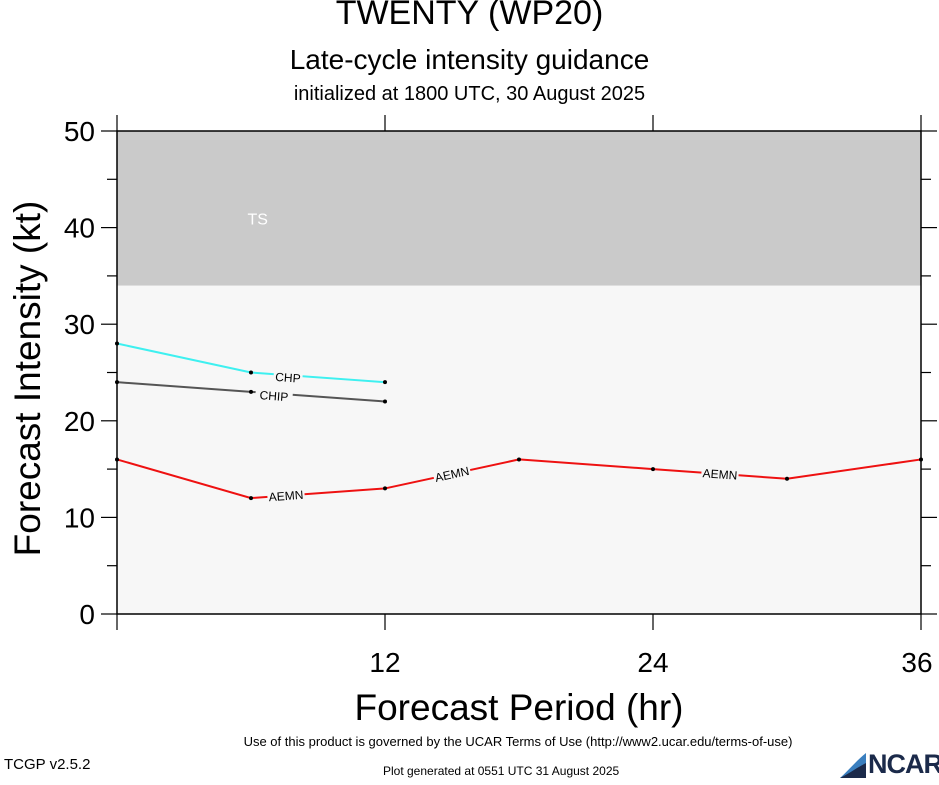 This screenshot has width=939, height=785. Describe the element at coordinates (87, 614) in the screenshot. I see `y-tick-label: 0` at that location.